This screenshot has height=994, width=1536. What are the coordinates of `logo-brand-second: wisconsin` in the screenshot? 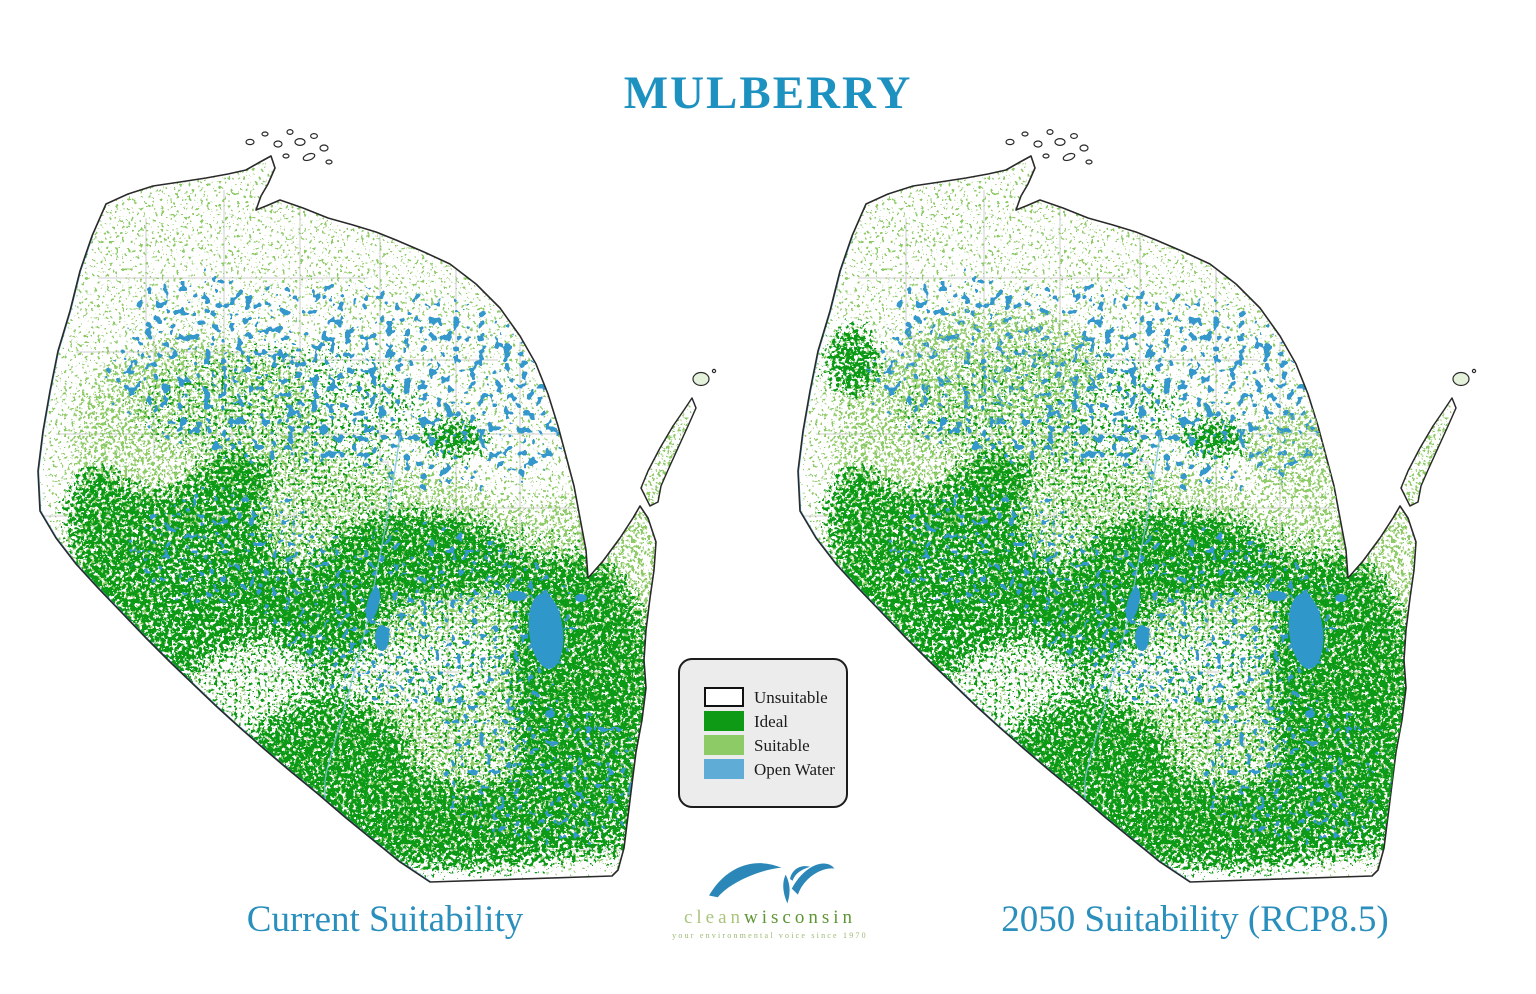 It's located at (800, 917).